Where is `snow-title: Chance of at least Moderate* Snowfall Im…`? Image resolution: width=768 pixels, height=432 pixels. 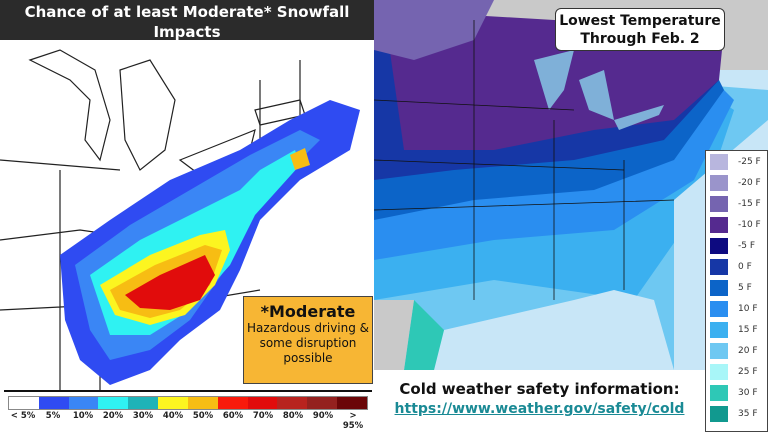
snow-title: Chance of at least Moderate* Snowfall Im… is located at coordinates (187, 22).